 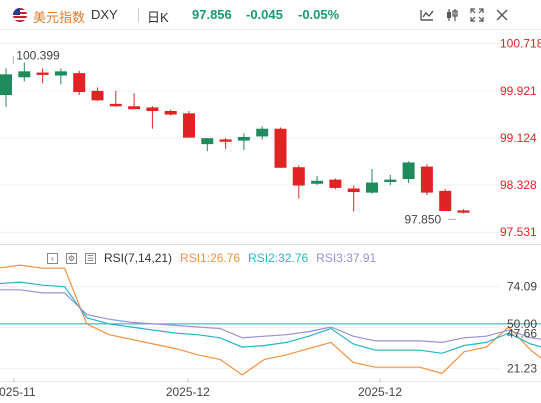 What do you see at coordinates (158, 17) in the screenshot?
I see `interval-selector: 日K` at bounding box center [158, 17].